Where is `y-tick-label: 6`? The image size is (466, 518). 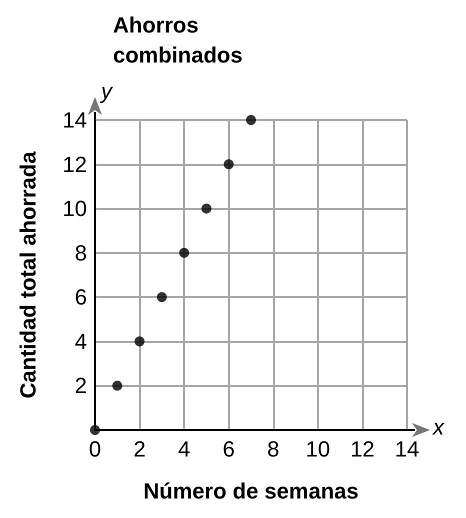
y-tick-label: 6 is located at coordinates (80, 297).